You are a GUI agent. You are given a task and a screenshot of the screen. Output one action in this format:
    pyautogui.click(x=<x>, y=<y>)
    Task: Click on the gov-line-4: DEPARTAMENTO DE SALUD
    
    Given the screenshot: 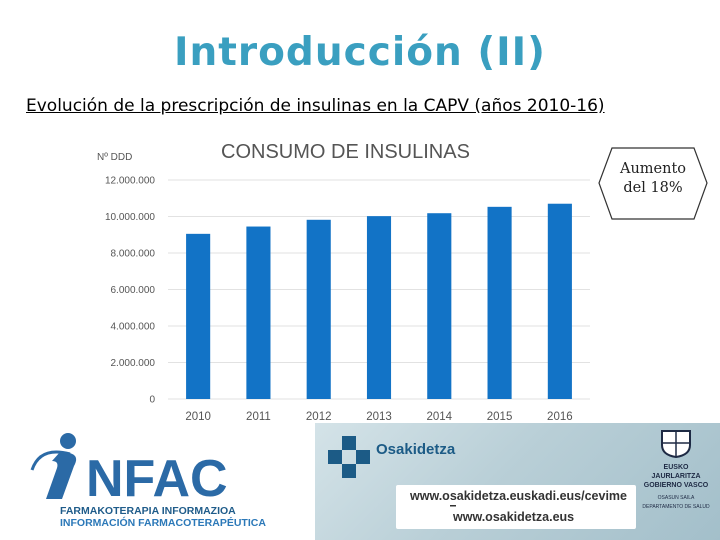 What is the action you would take?
    pyautogui.click(x=676, y=507)
    